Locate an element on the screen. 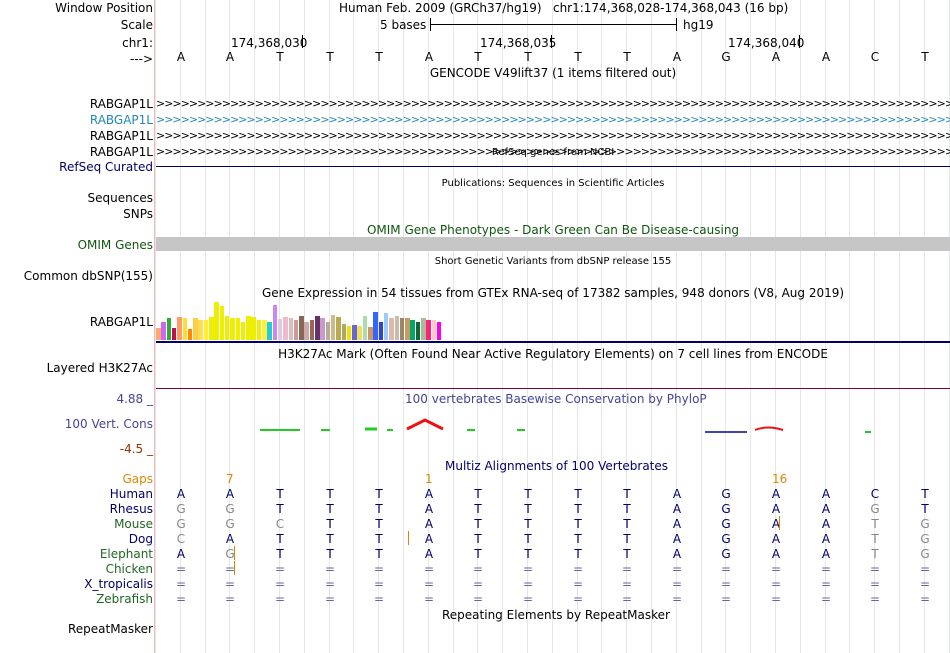 The image size is (950, 653). strand-arrow-label: ---> is located at coordinates (141, 59).